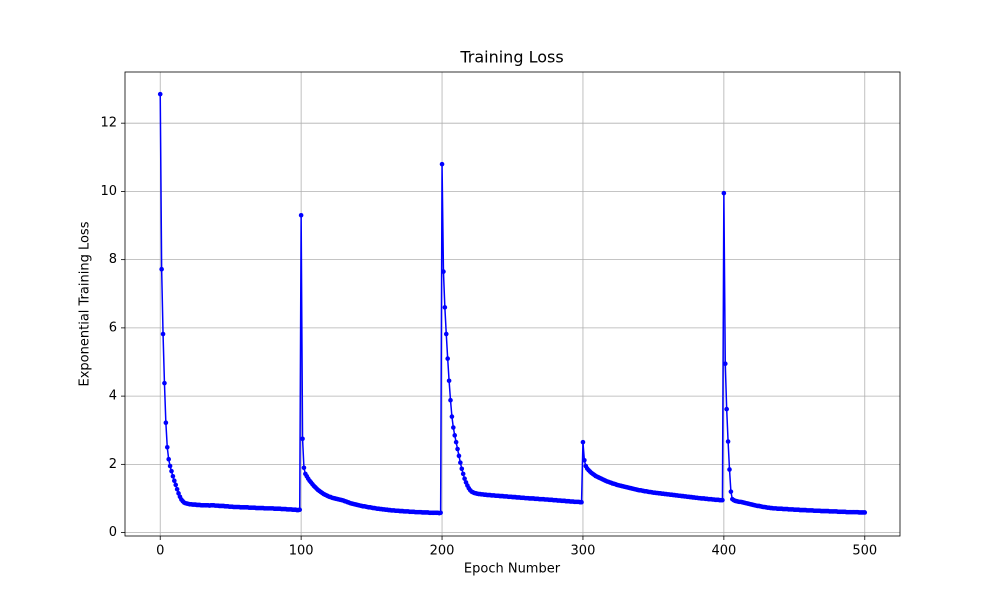 The width and height of the screenshot is (1000, 600). I want to click on y-tick-label: 4, so click(113, 396).